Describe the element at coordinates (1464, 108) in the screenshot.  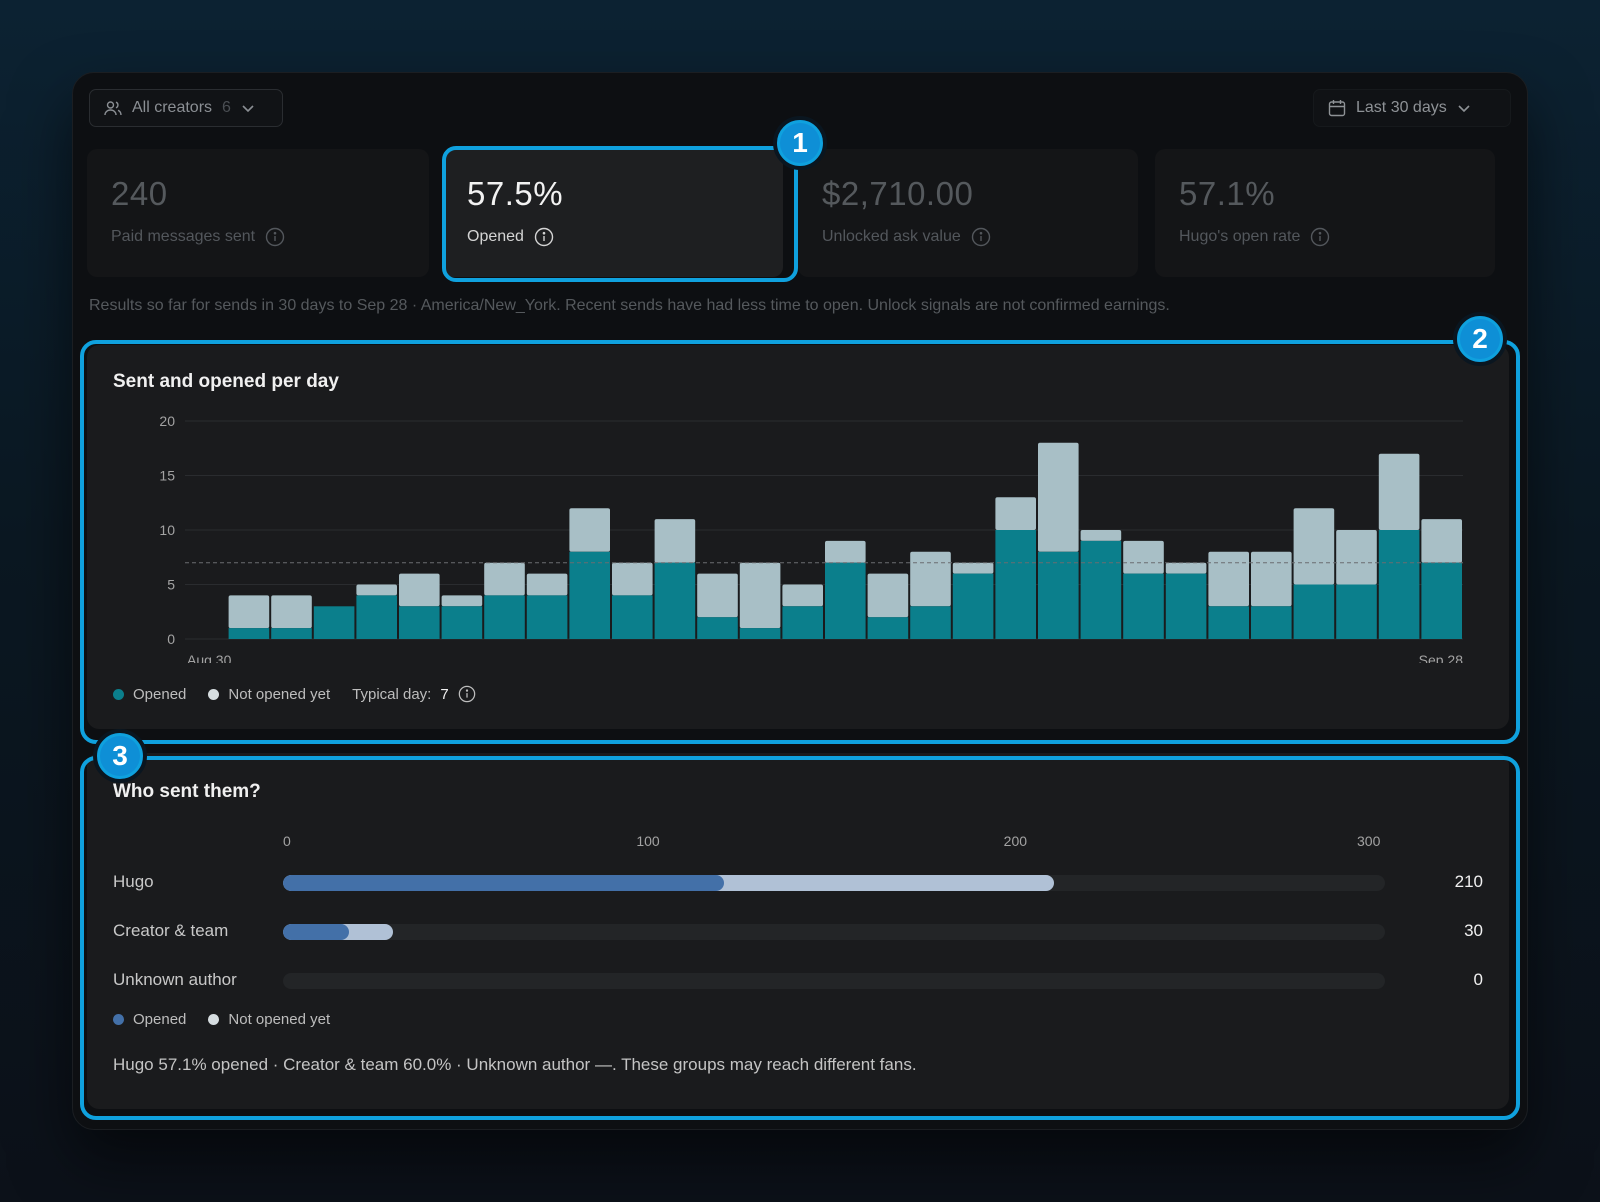
I see `chevron-down-icon` at that location.